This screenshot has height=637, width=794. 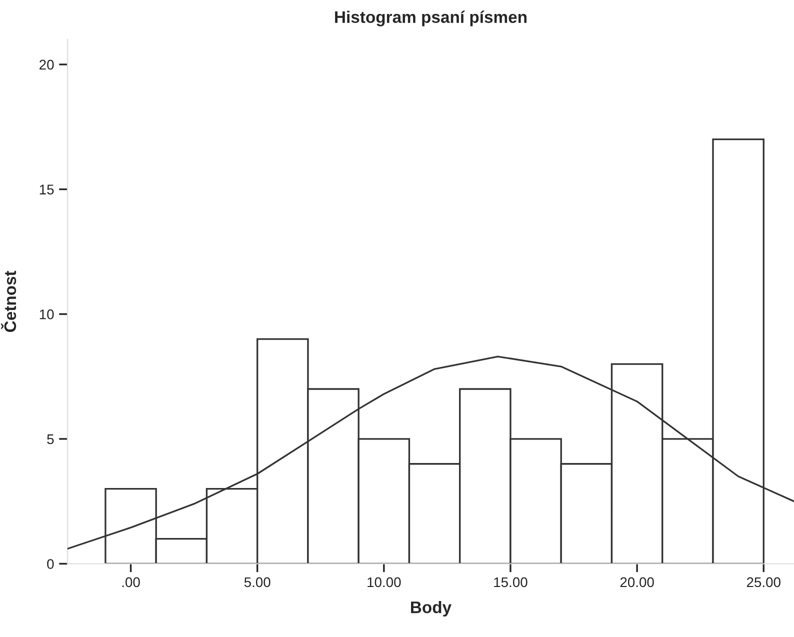 I want to click on y-tick-label: 0, so click(x=50, y=564).